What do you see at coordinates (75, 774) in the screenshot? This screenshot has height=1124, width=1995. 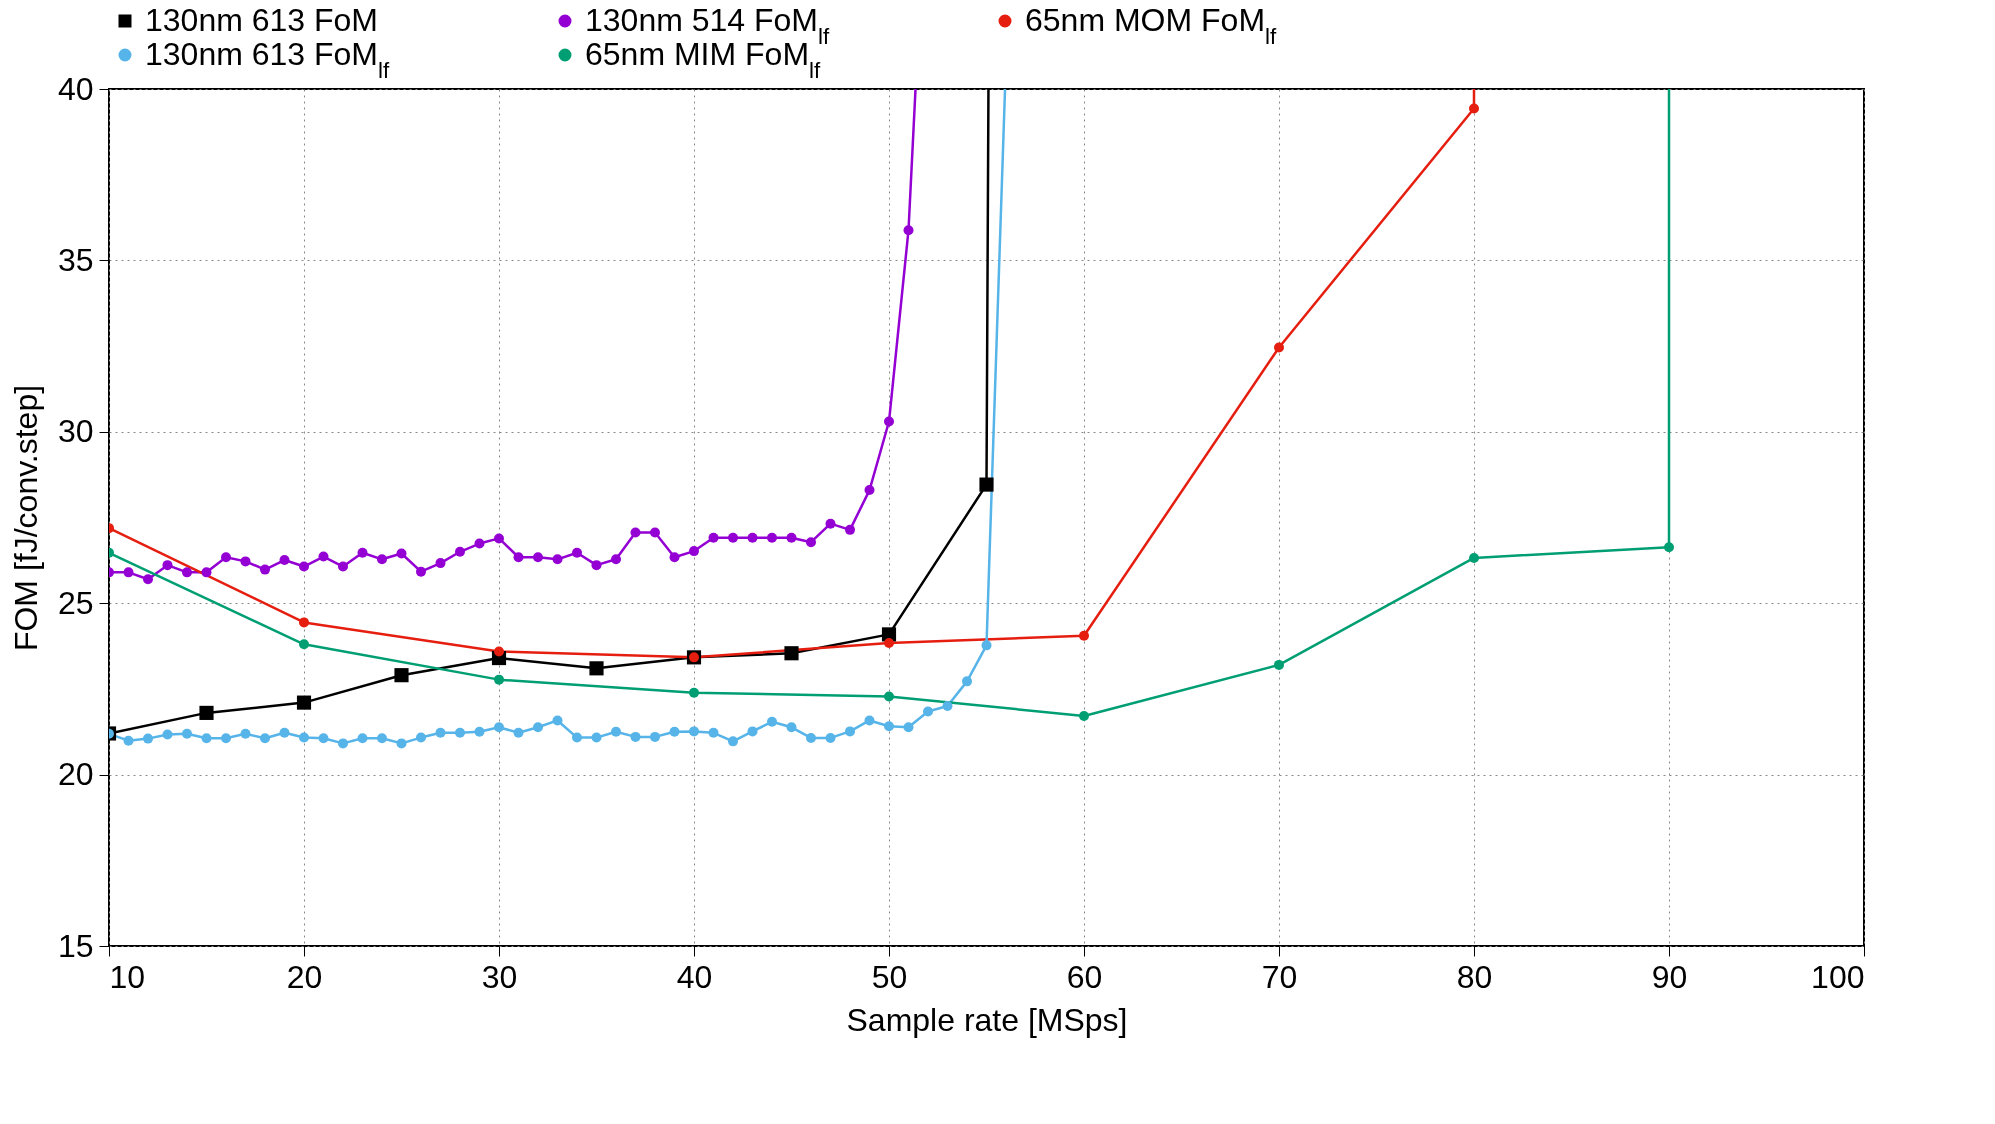 I see `y-tick-label: 20` at bounding box center [75, 774].